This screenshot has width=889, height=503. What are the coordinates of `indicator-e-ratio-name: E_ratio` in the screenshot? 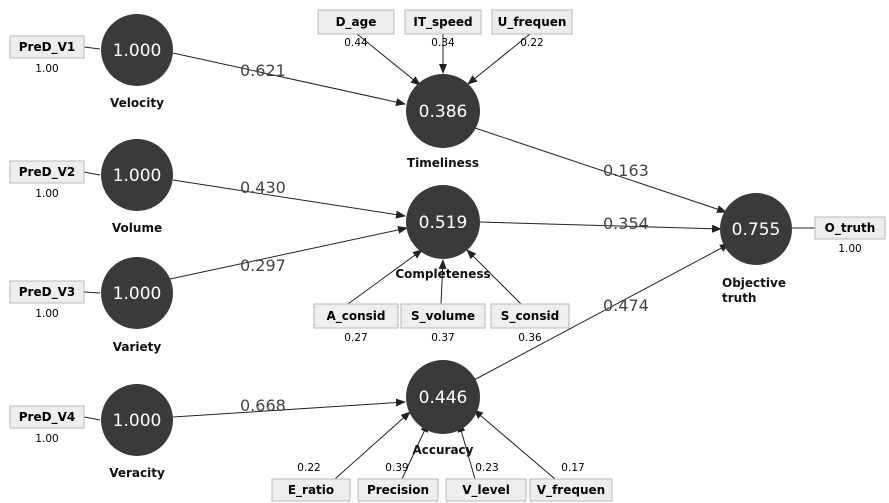 It's located at (311, 490).